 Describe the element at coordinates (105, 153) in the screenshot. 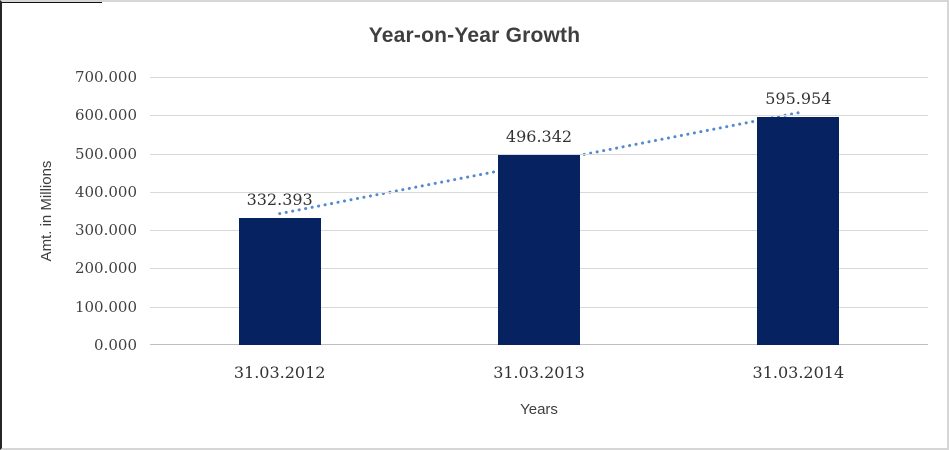

I see `y-tick-label: 500.000` at that location.